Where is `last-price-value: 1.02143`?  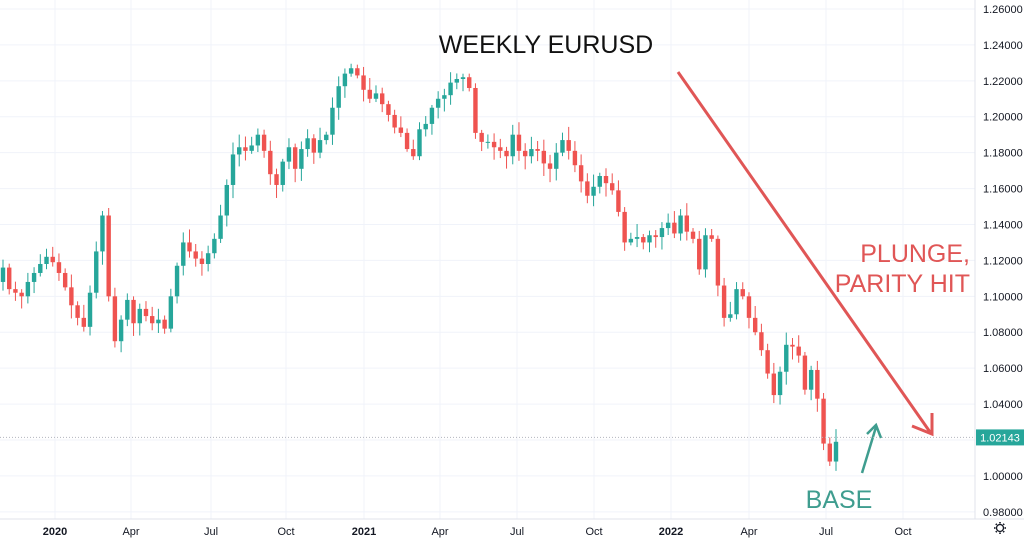
last-price-value: 1.02143 is located at coordinates (1000, 438).